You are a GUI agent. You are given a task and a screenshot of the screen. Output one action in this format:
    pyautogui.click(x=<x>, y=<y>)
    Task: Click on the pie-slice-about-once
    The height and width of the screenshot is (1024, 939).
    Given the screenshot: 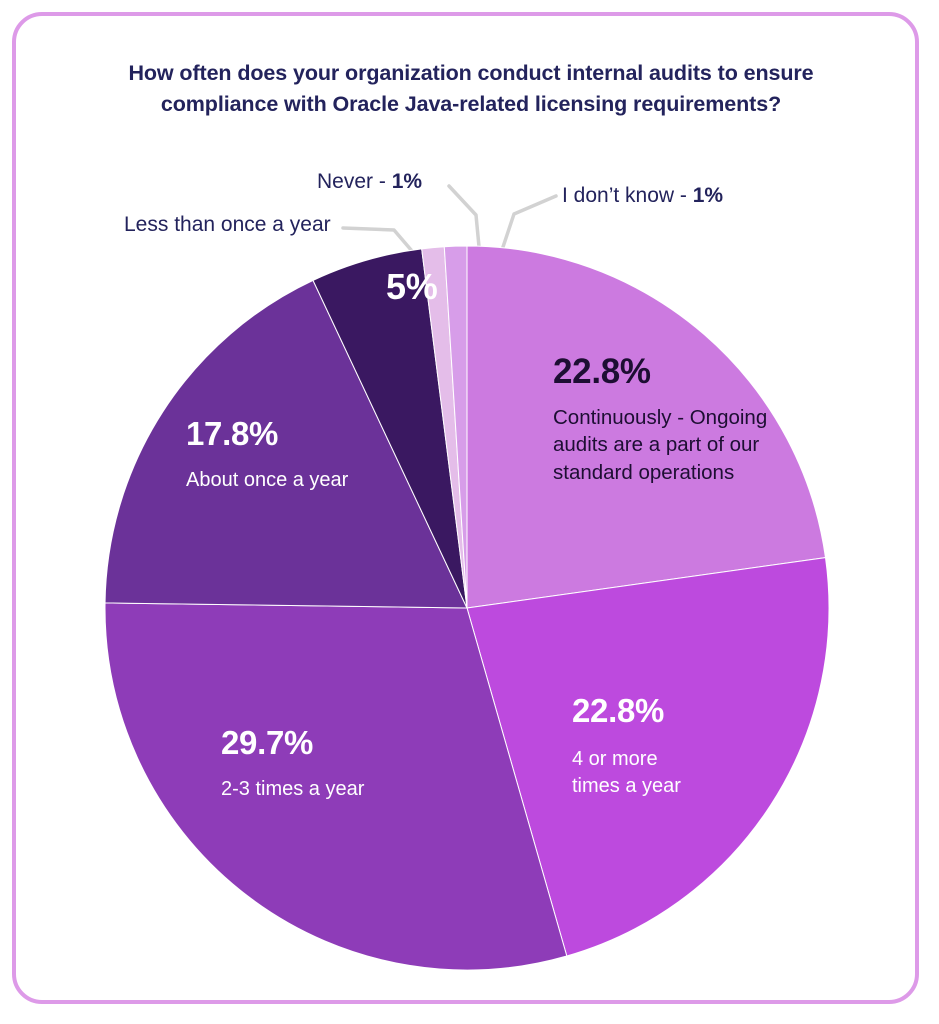 What is the action you would take?
    pyautogui.click(x=286, y=444)
    